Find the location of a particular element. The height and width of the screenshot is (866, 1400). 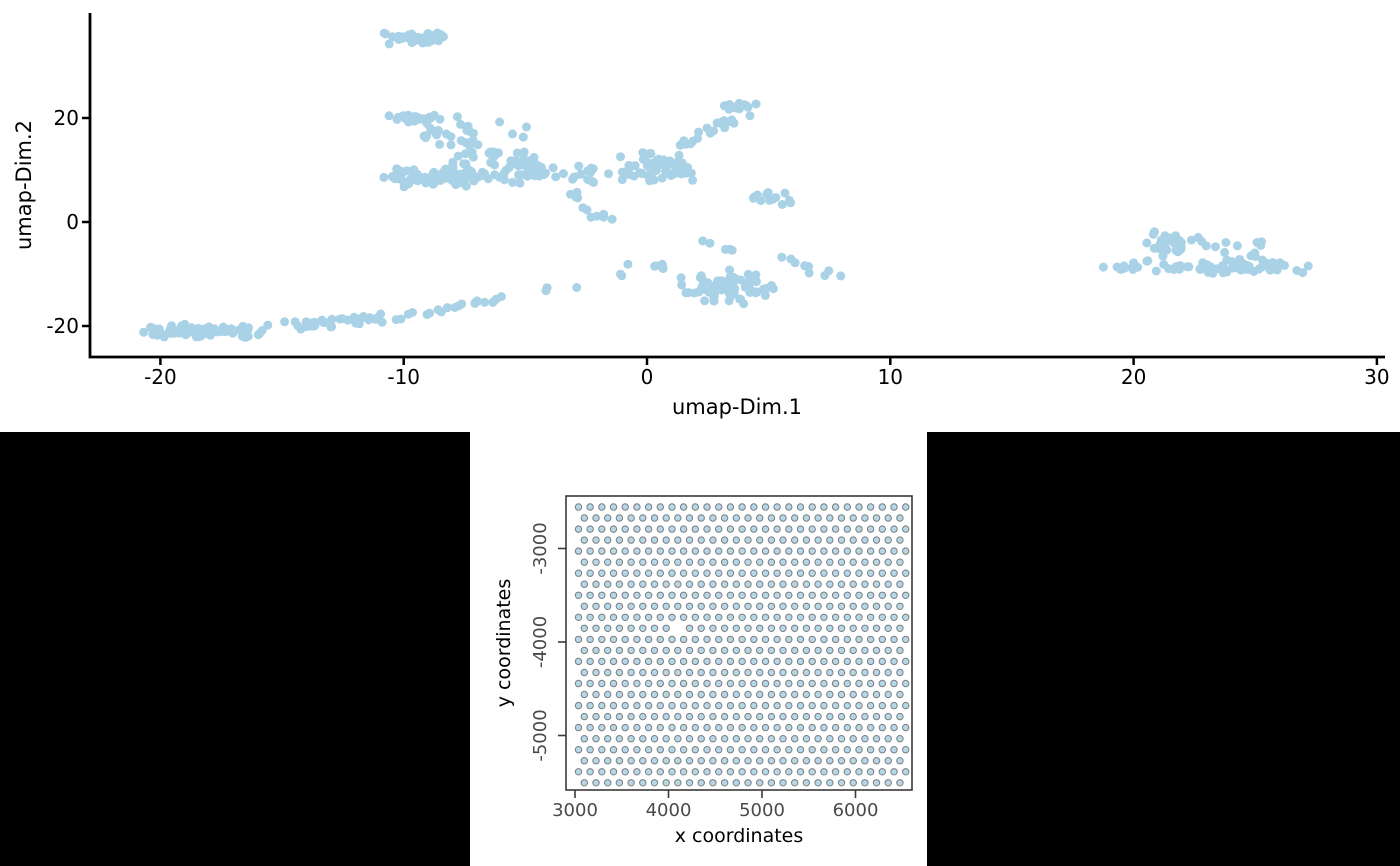

x-axis-tick-label: 4000 is located at coordinates (669, 810).